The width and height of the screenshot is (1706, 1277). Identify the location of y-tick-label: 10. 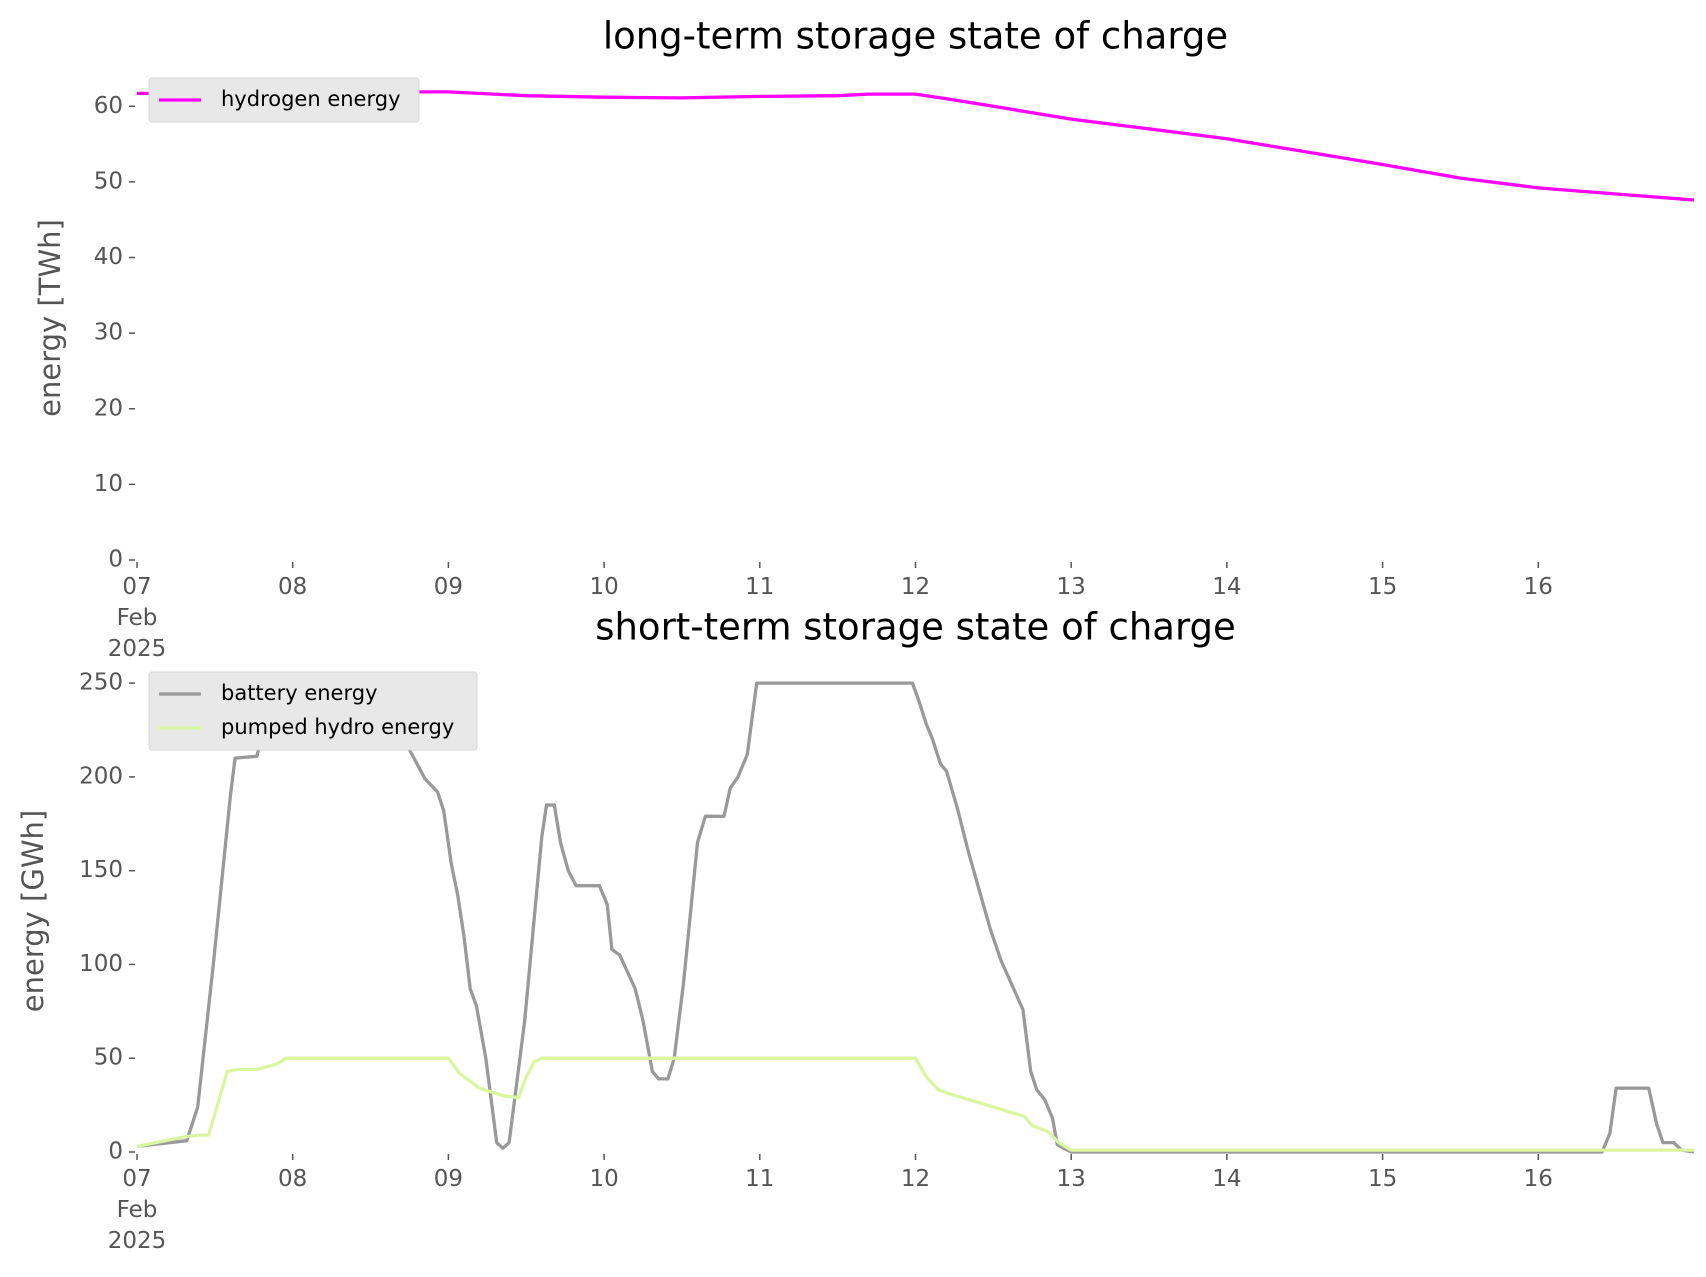
(108, 484).